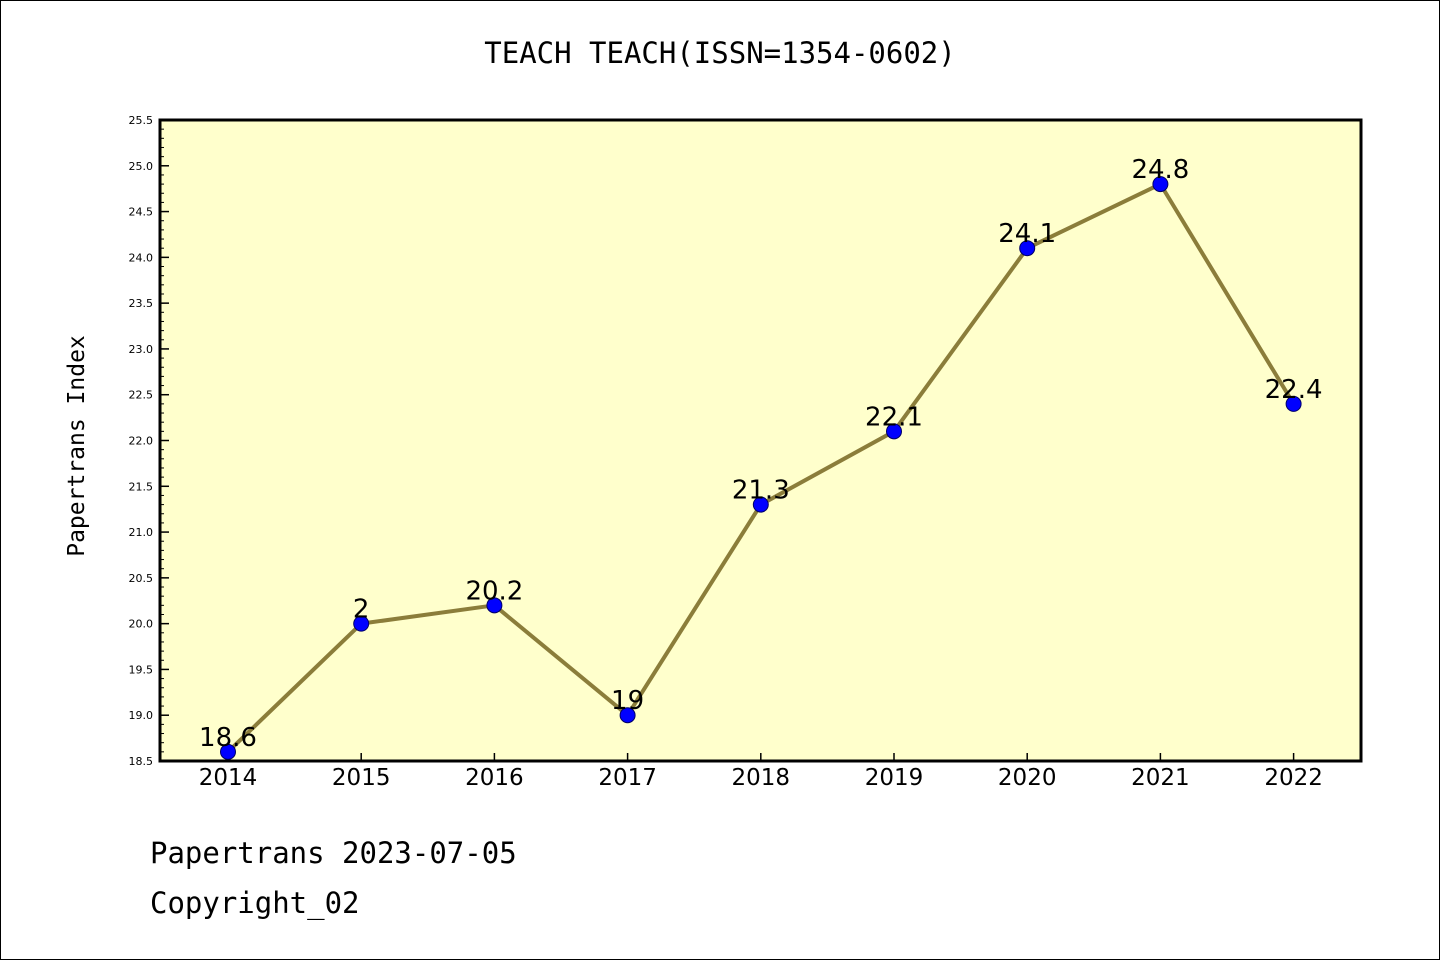  Describe the element at coordinates (141, 578) in the screenshot. I see `y-tick-label: 20.5` at that location.